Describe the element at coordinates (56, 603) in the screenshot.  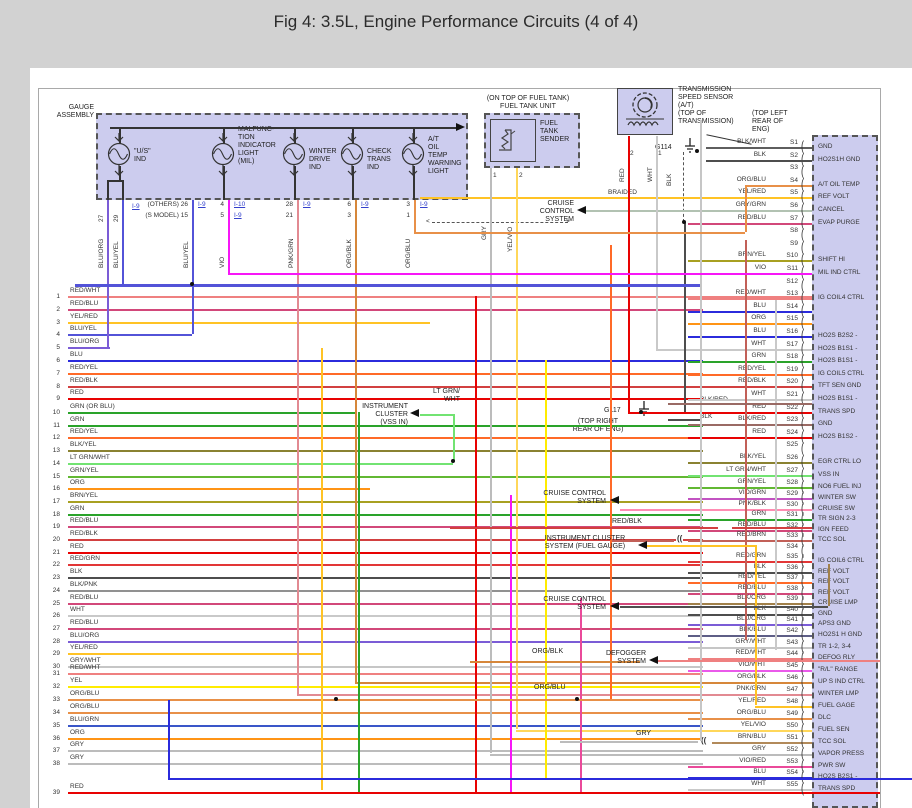
I see `left-pin-number: 25` at that location.